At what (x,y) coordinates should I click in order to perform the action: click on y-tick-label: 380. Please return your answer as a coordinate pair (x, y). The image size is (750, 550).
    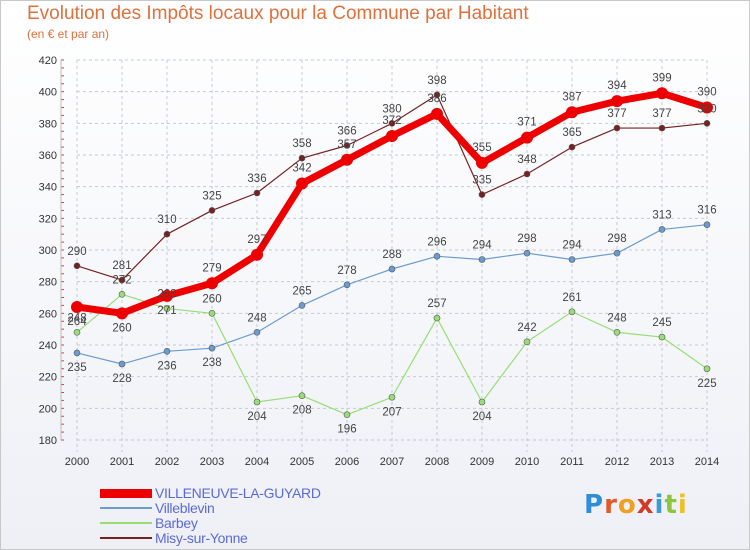
    Looking at the image, I should click on (48, 124).